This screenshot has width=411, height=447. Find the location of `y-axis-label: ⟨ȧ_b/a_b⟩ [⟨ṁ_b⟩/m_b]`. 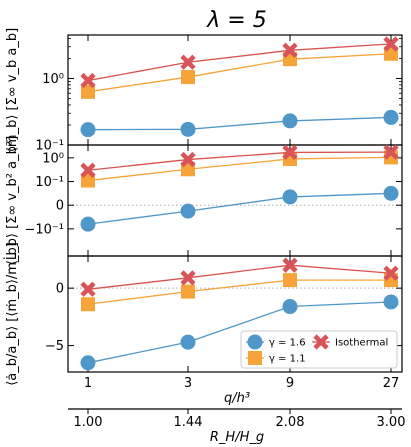

y-axis-label: ⟨ȧ_b/a_b⟩ [⟨ṁ_b⟩/m_b] is located at coordinates (12, 314).